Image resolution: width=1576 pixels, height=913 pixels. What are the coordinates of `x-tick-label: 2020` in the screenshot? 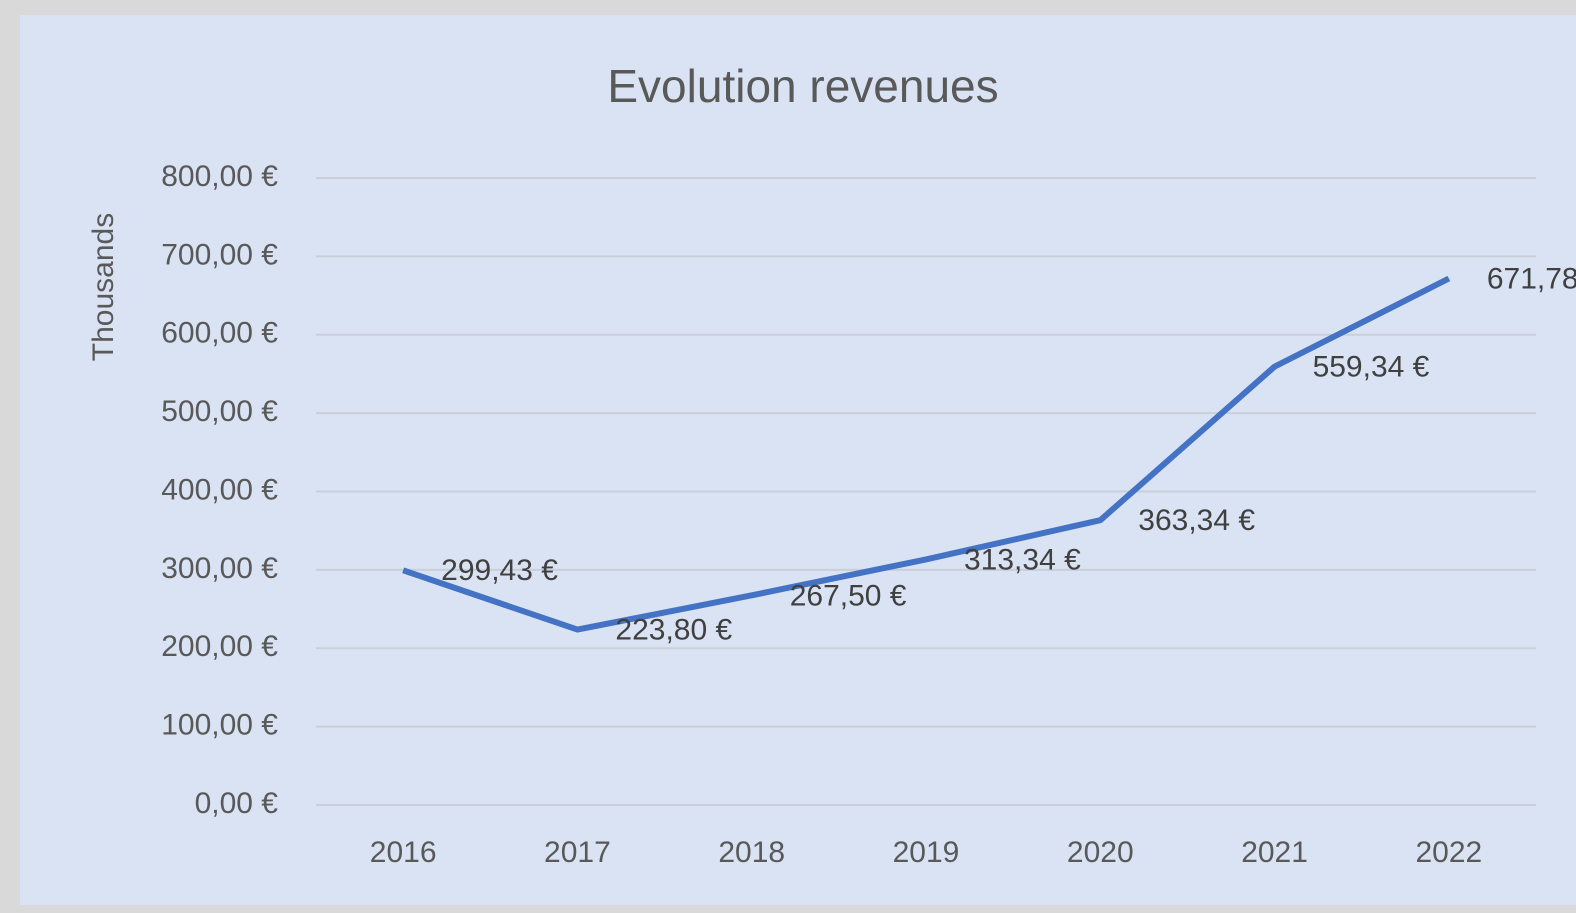 It's located at (1100, 852).